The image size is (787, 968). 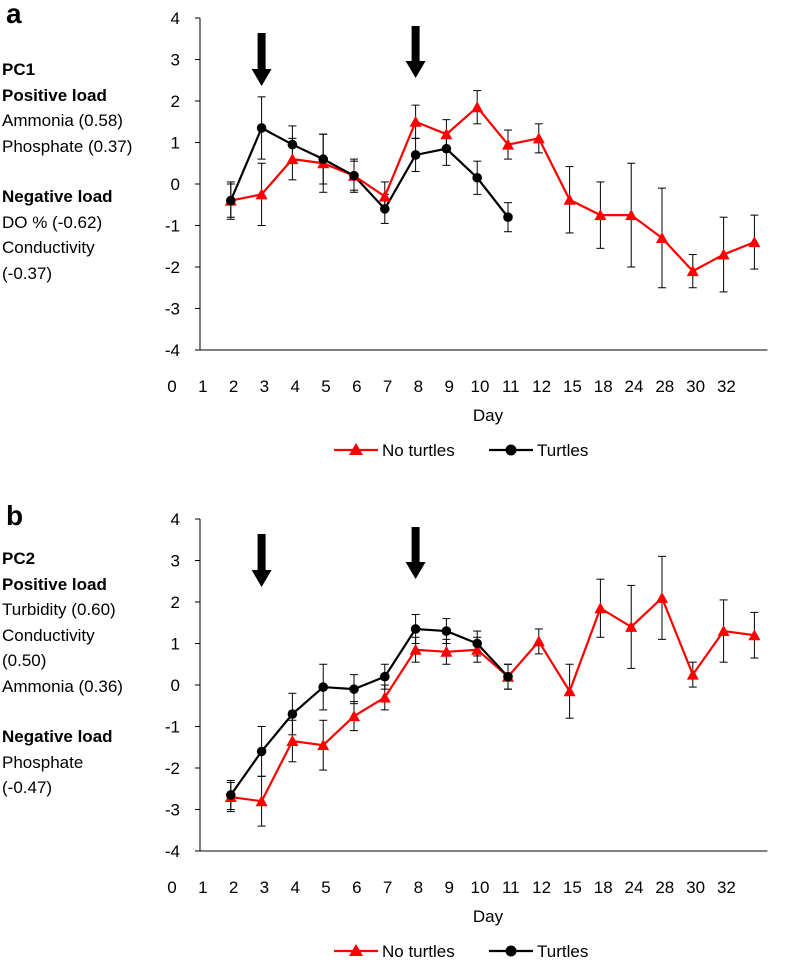 What do you see at coordinates (19, 69) in the screenshot?
I see `pc-heading: PC1` at bounding box center [19, 69].